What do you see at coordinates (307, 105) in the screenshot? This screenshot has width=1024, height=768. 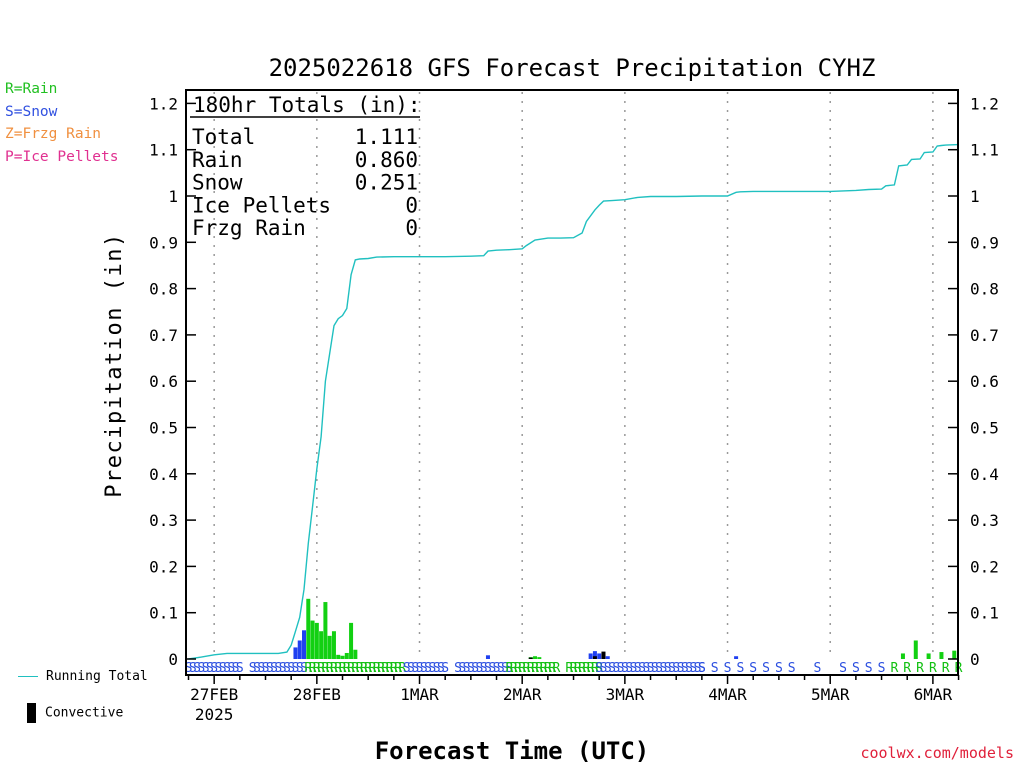 I see `totals-heading: 180hr Totals (in):` at bounding box center [307, 105].